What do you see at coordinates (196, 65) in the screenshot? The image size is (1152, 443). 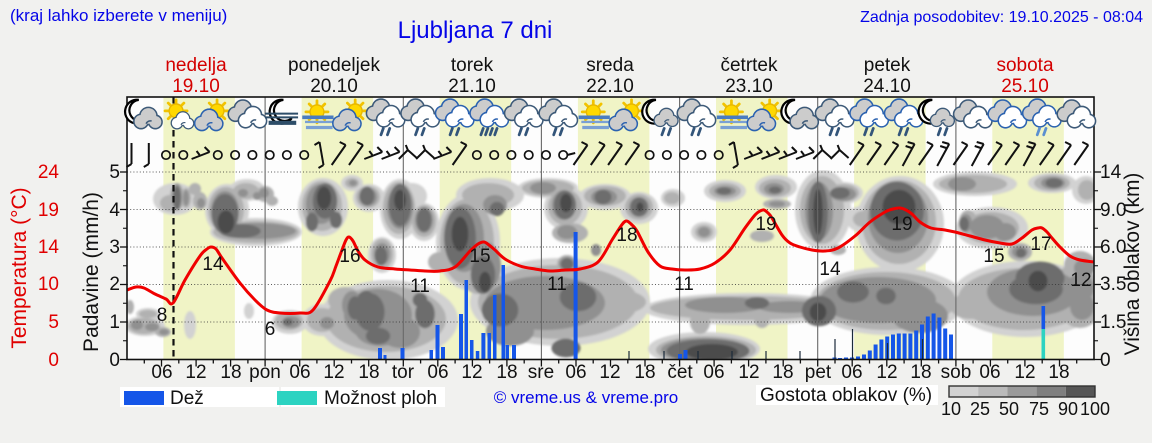 I see `svg-text: nedelja` at bounding box center [196, 65].